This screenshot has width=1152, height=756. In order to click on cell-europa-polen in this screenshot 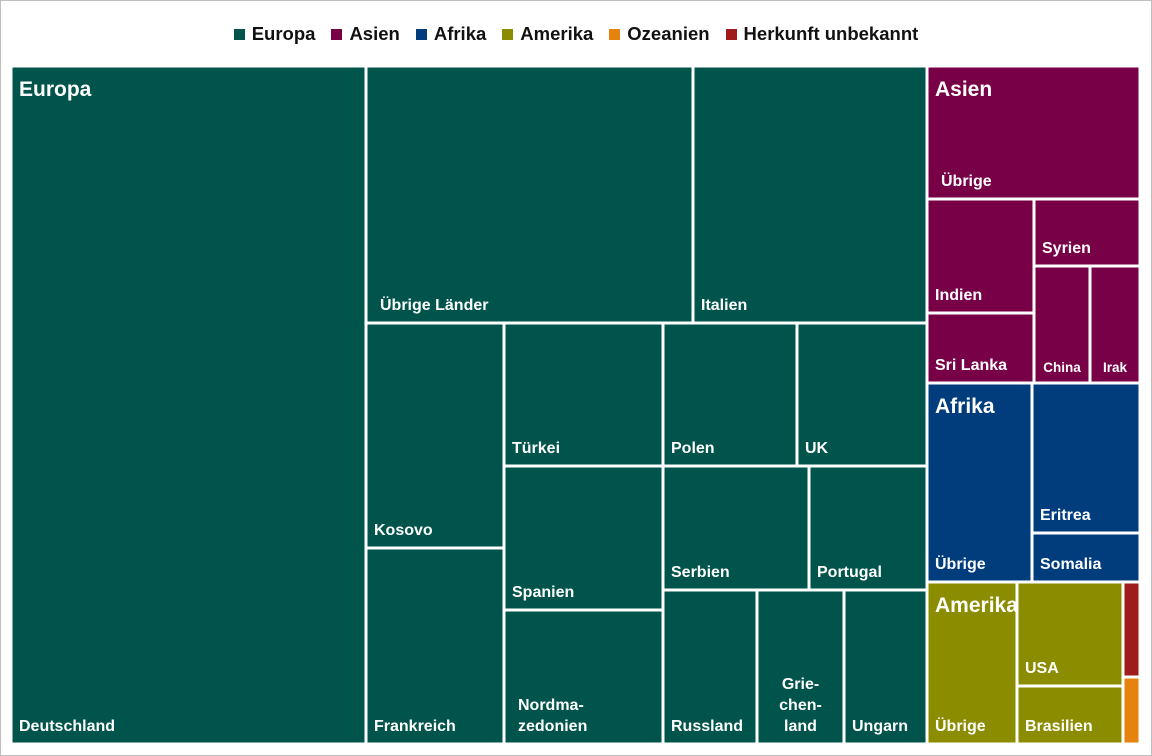, I will do `click(730, 394)`.